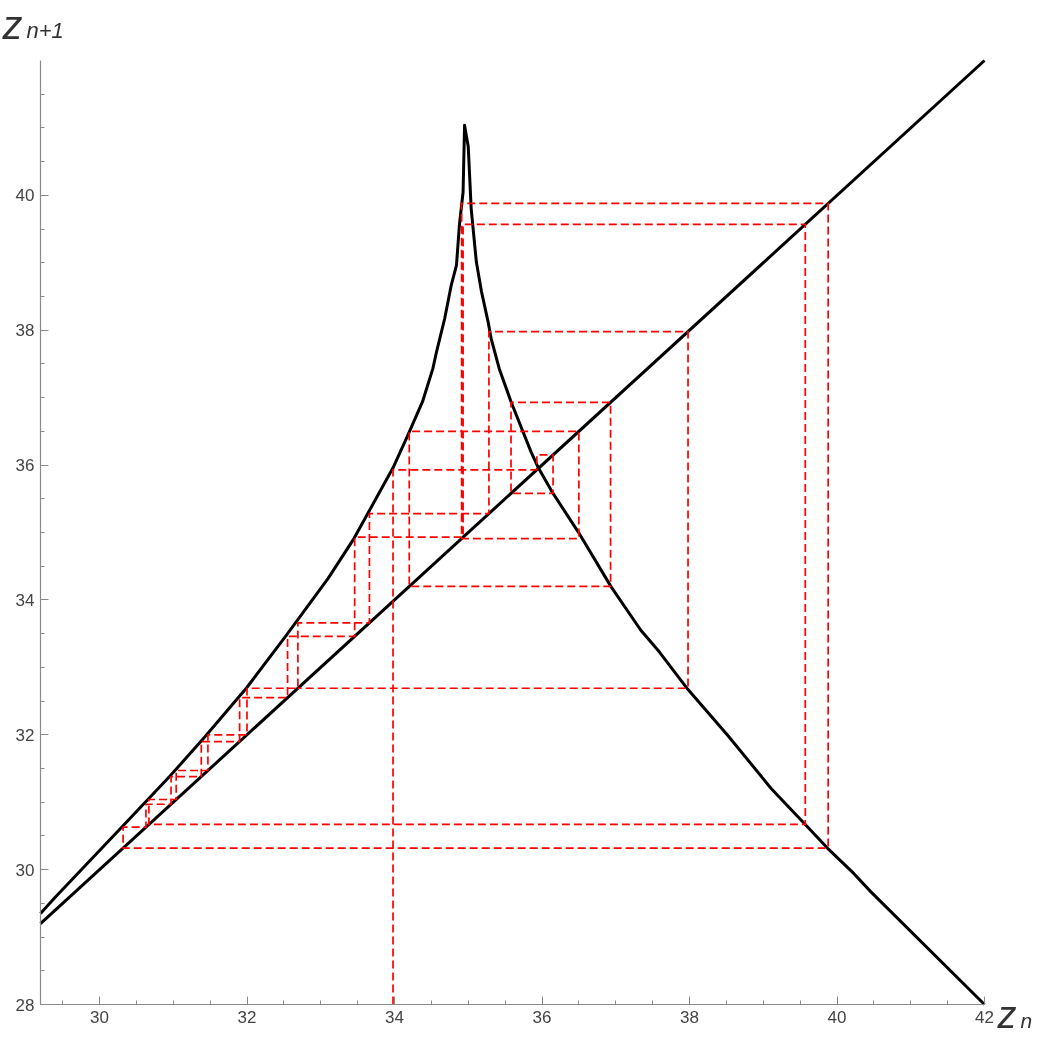  Describe the element at coordinates (25, 870) in the screenshot. I see `y-tick-label: 30` at that location.